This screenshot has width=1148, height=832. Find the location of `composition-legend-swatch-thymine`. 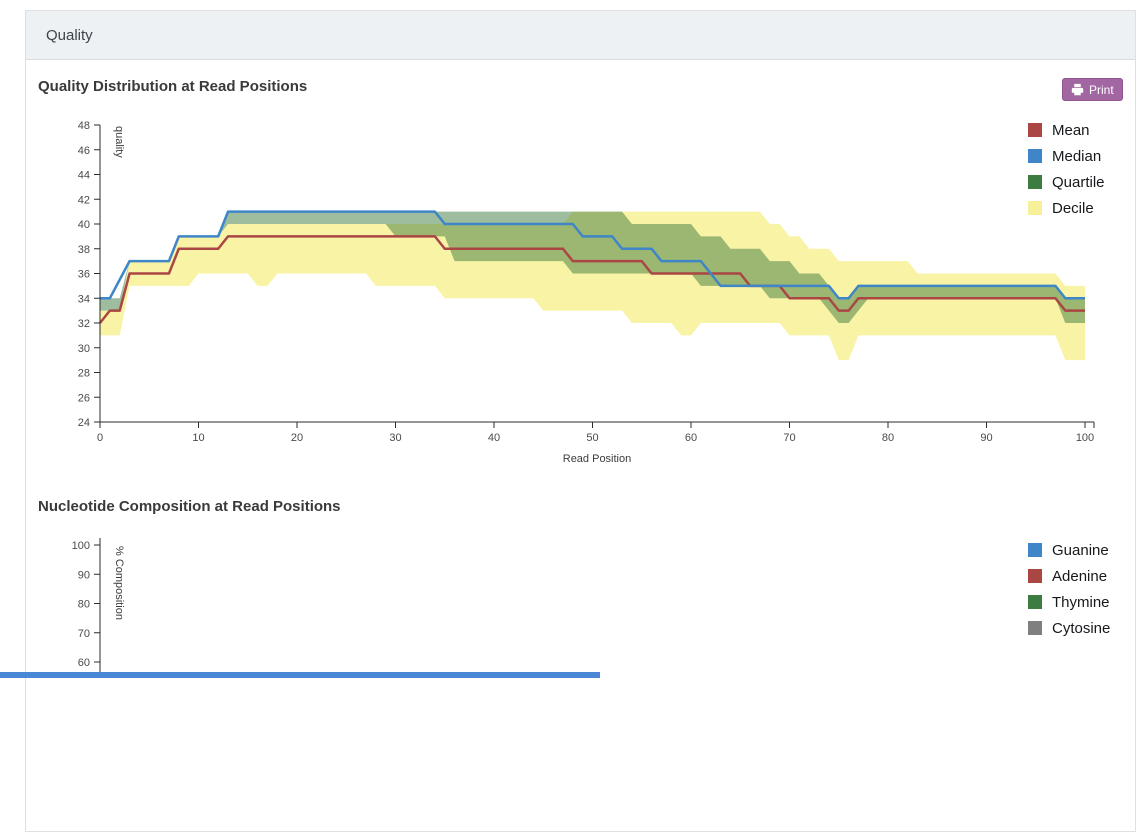

composition-legend-swatch-thymine is located at coordinates (1035, 602).